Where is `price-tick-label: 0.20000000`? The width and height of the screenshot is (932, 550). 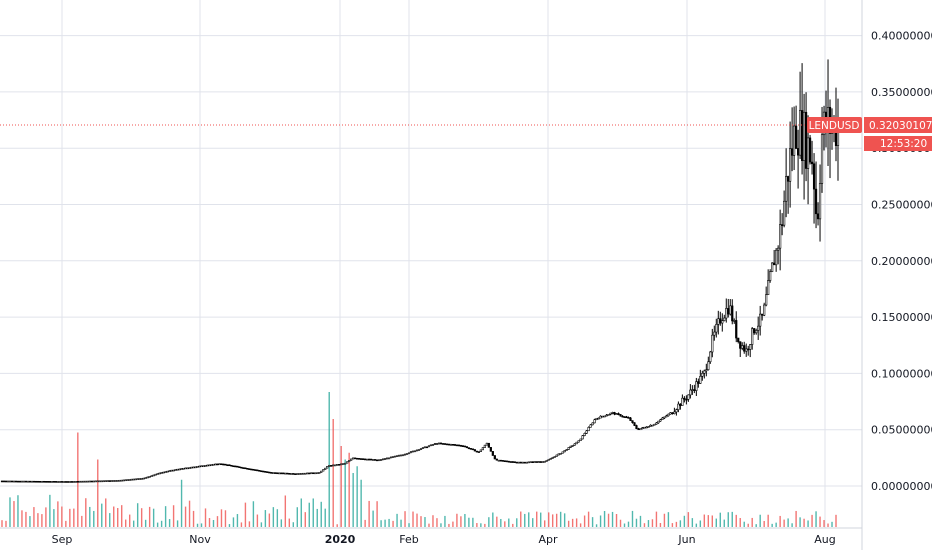 price-tick-label: 0.20000000 is located at coordinates (901, 261).